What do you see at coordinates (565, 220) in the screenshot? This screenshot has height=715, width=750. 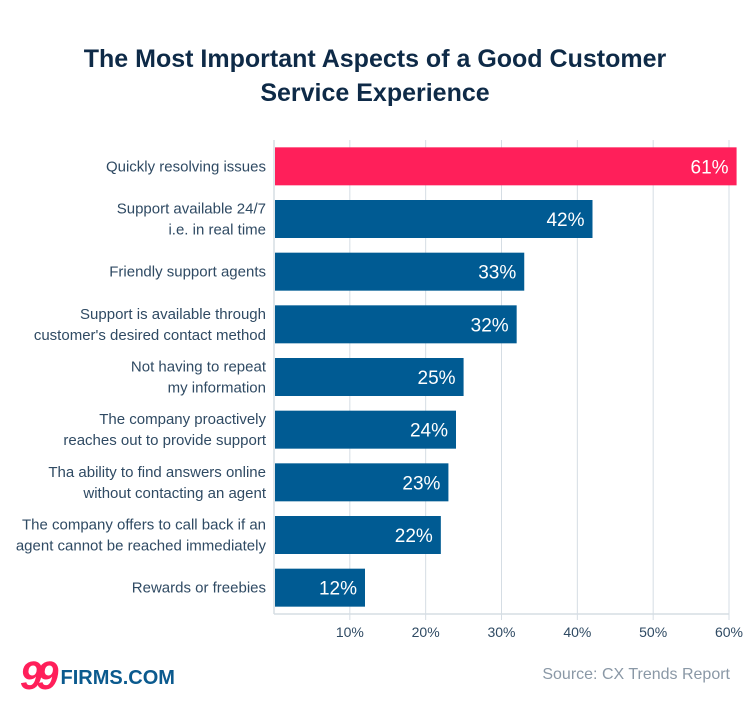 I see `bar-value-label: 42%` at bounding box center [565, 220].